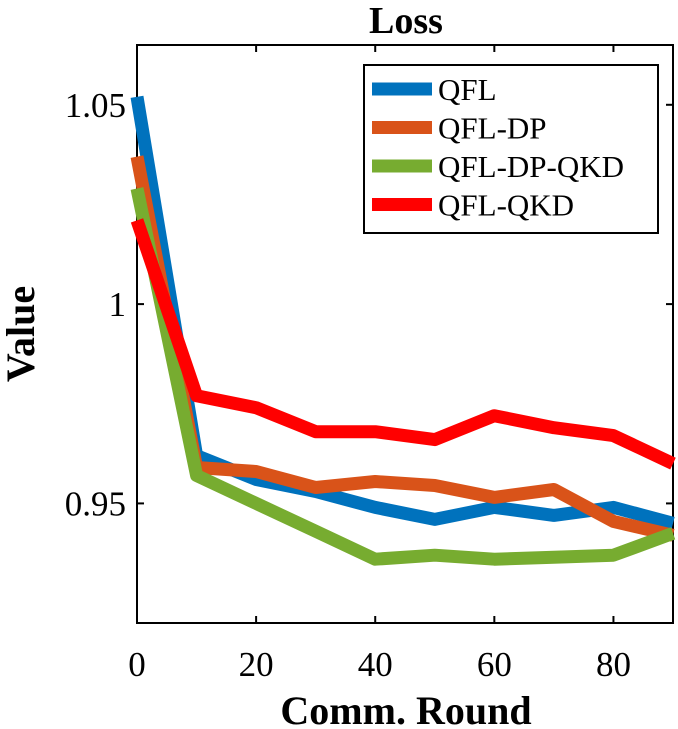 The height and width of the screenshot is (729, 678). I want to click on legend-label: QFL-DP, so click(492, 128).